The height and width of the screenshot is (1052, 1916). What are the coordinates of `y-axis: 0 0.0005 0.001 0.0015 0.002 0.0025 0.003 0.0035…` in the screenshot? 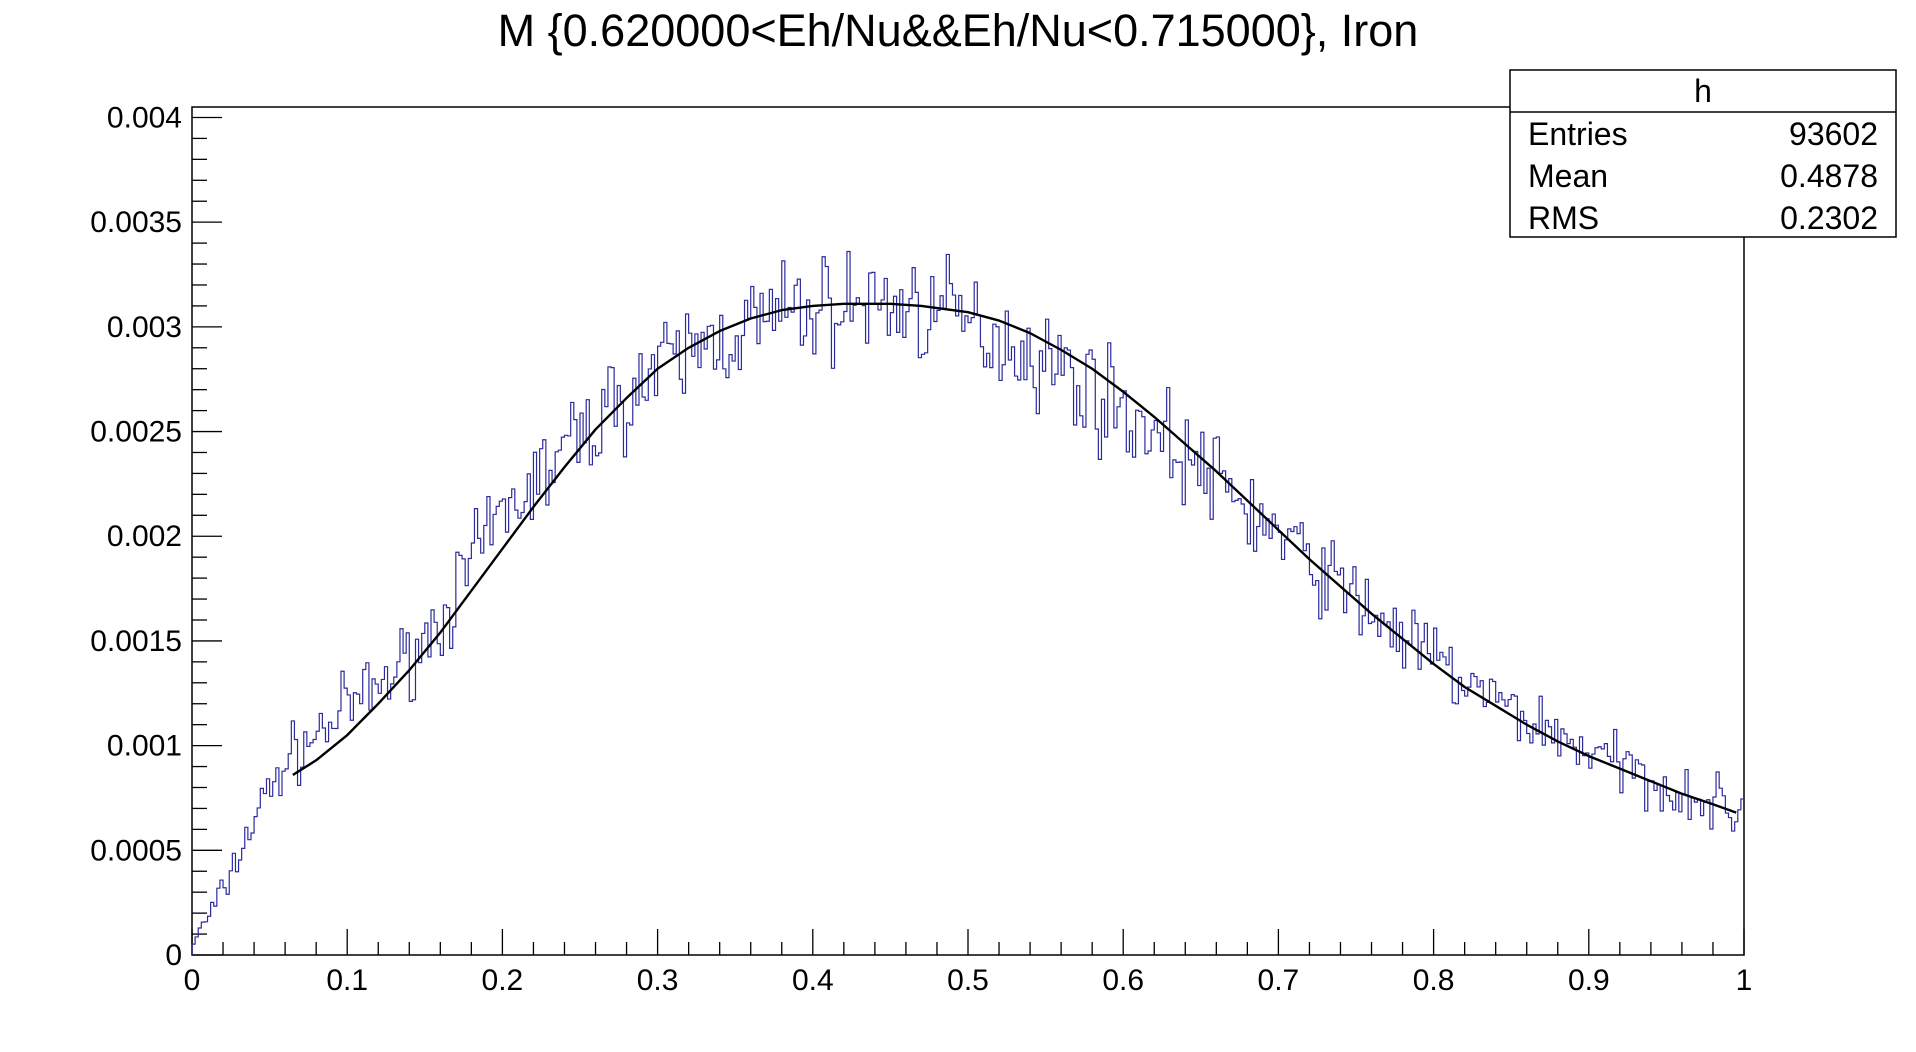 It's located at (156, 536).